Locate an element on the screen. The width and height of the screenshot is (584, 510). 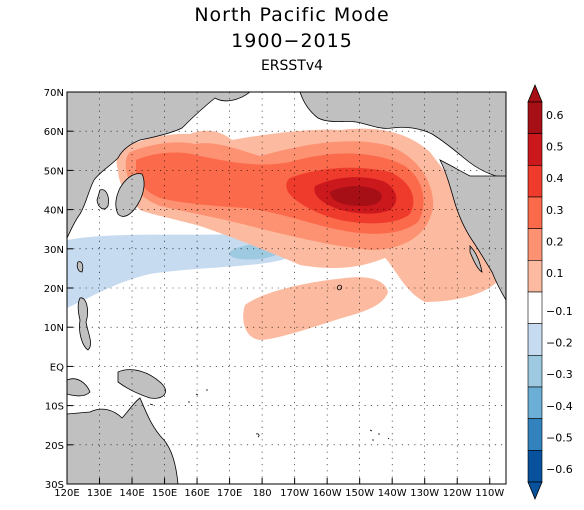
lat-label: 10N is located at coordinates (54, 328).